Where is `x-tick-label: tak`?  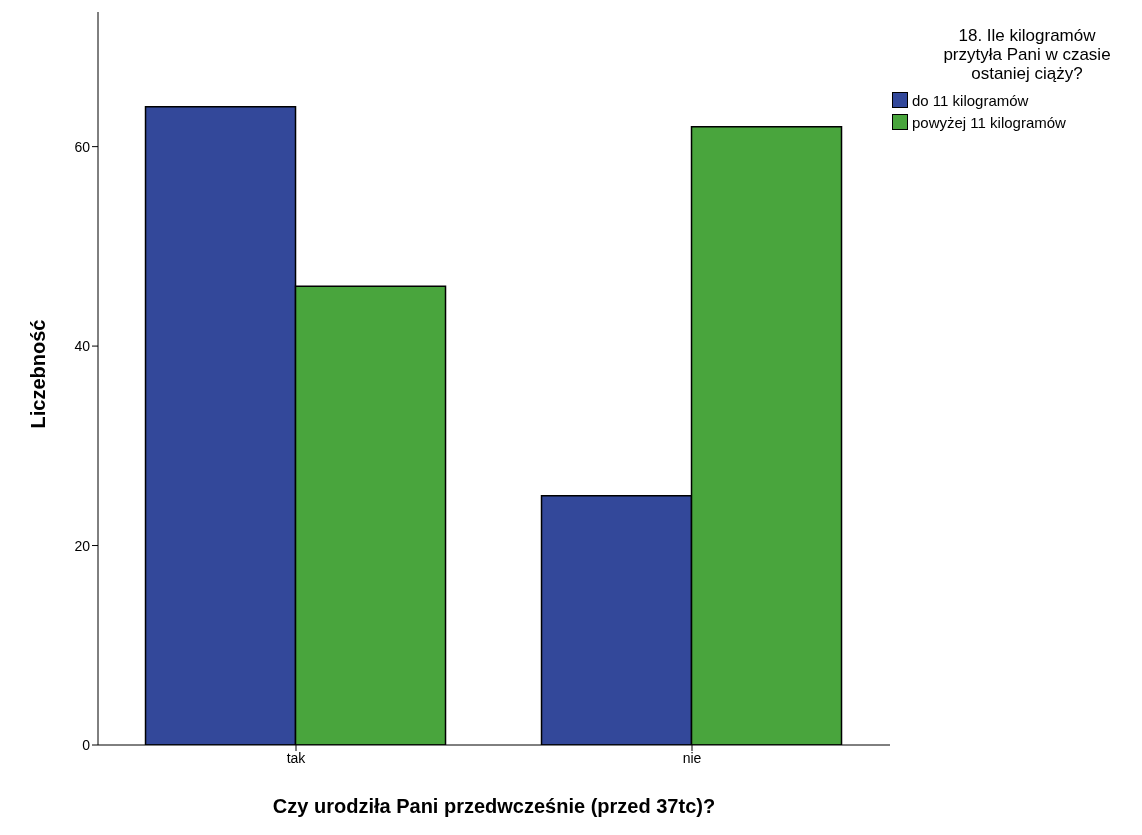 x-tick-label: tak is located at coordinates (296, 757).